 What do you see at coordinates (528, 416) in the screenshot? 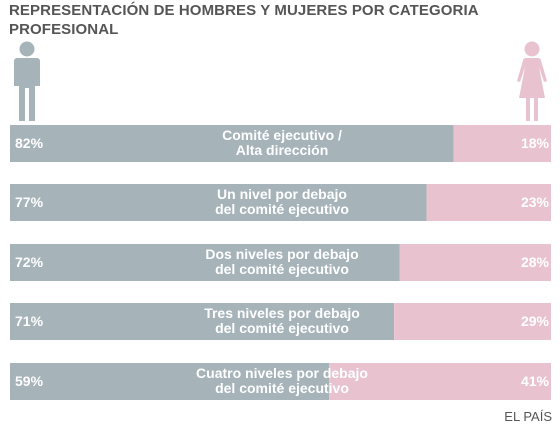
I see `source-credit: EL PAÍS` at bounding box center [528, 416].